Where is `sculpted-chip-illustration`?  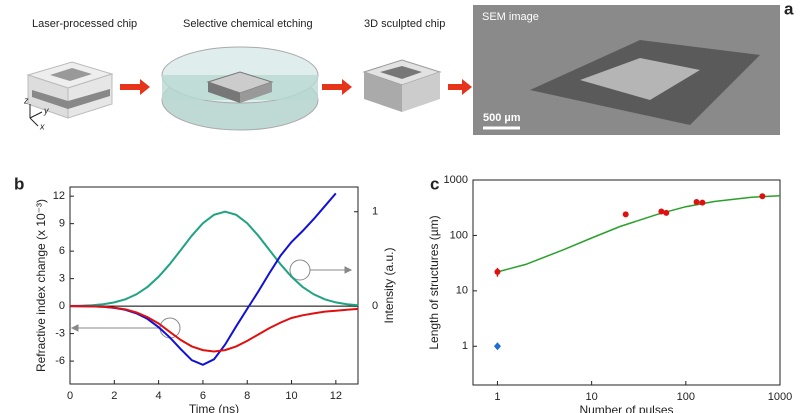
sculpted-chip-illustration is located at coordinates (402, 85).